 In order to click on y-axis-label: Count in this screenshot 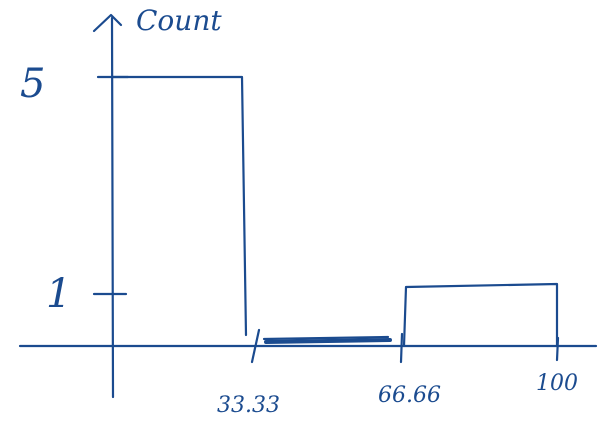, I will do `click(179, 20)`.